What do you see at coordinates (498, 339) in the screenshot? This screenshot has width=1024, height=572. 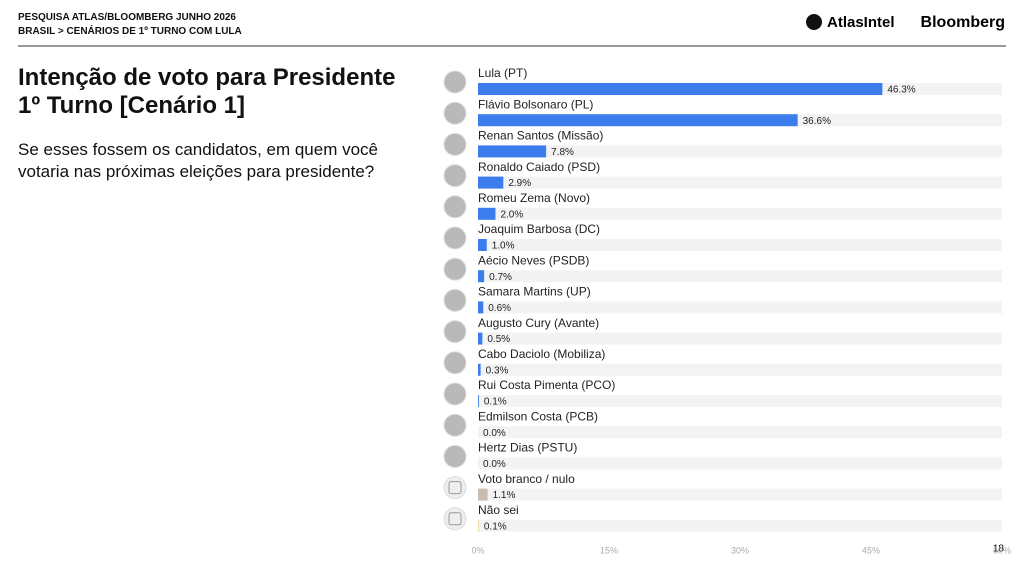 I see `value-label: 0.5%` at bounding box center [498, 339].